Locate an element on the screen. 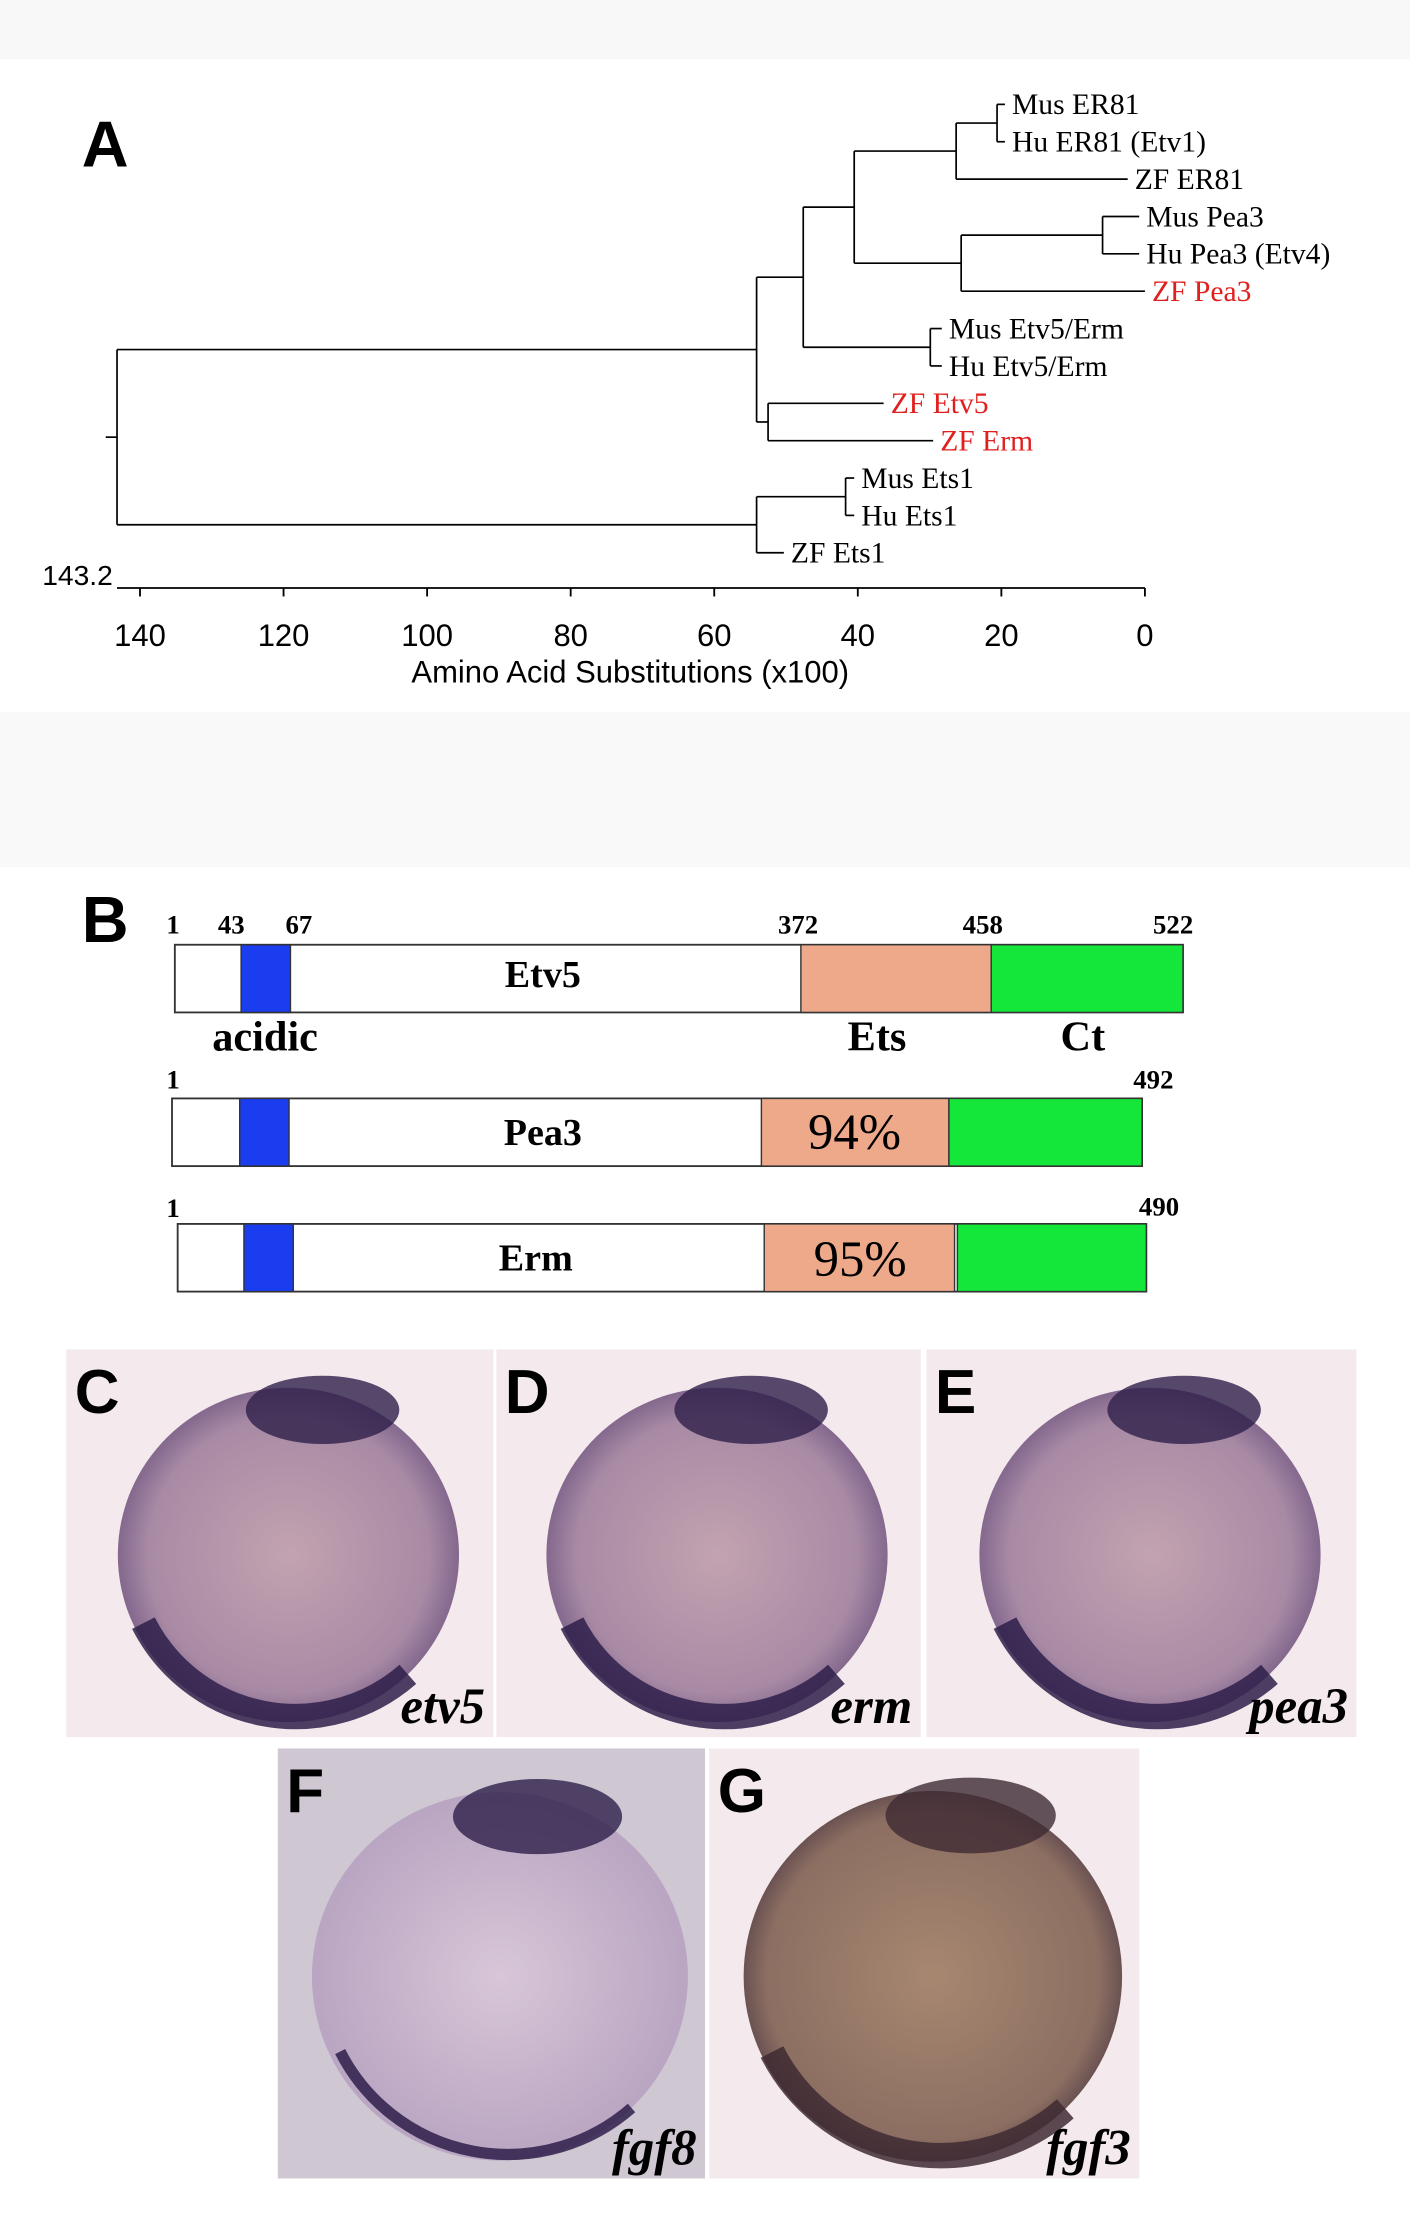 This screenshot has width=1410, height=2218. protein-name: Etv5 is located at coordinates (543, 975).